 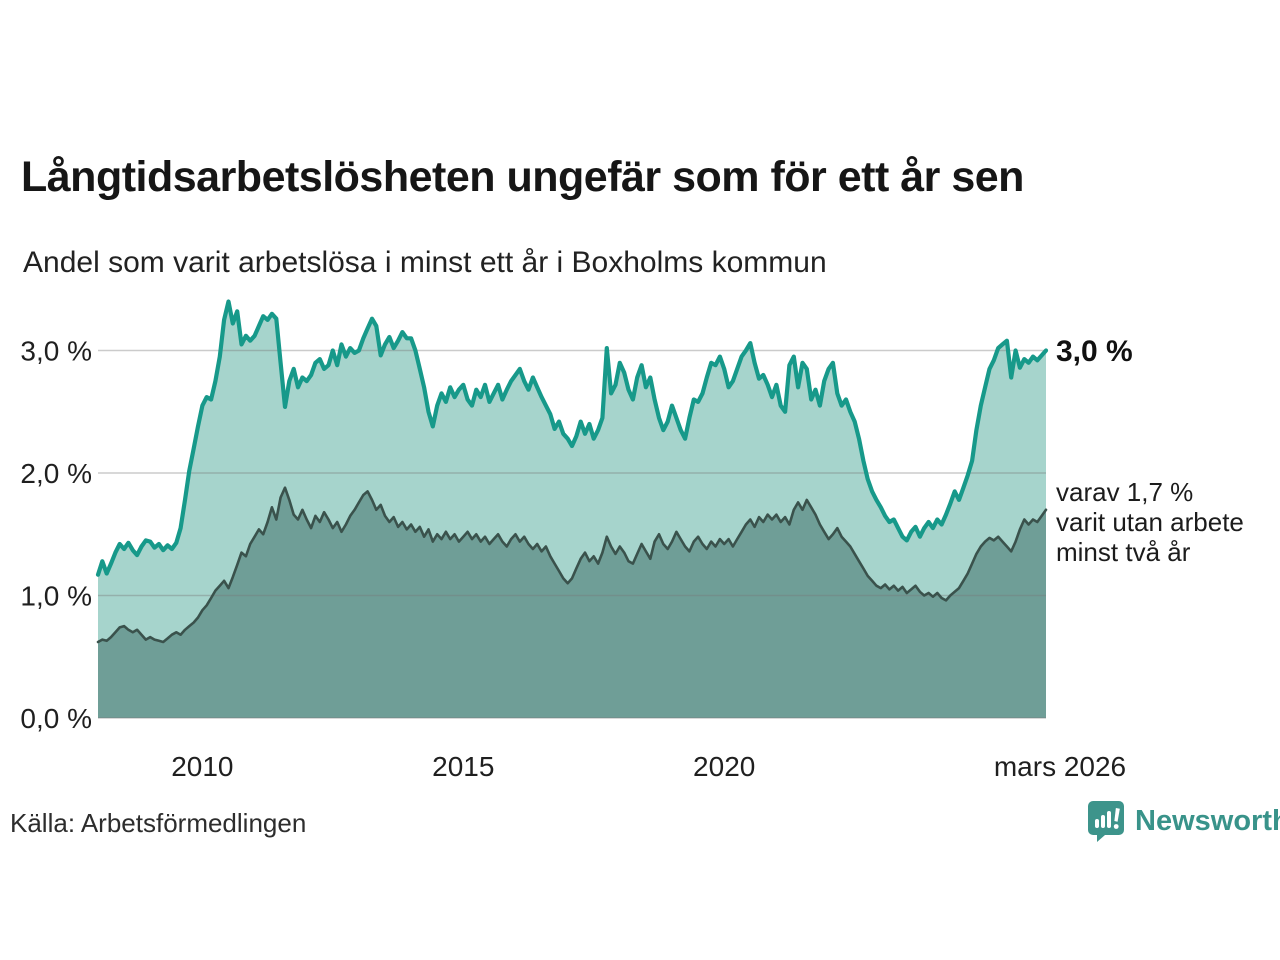 What do you see at coordinates (572, 565) in the screenshot?
I see `line-two-year-series` at bounding box center [572, 565].